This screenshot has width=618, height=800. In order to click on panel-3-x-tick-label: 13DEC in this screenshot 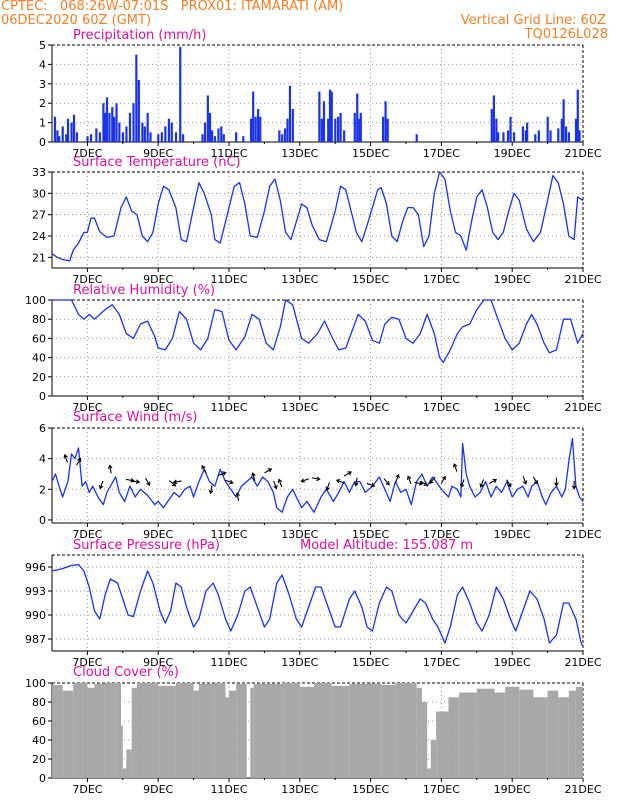, I will do `click(299, 534)`.